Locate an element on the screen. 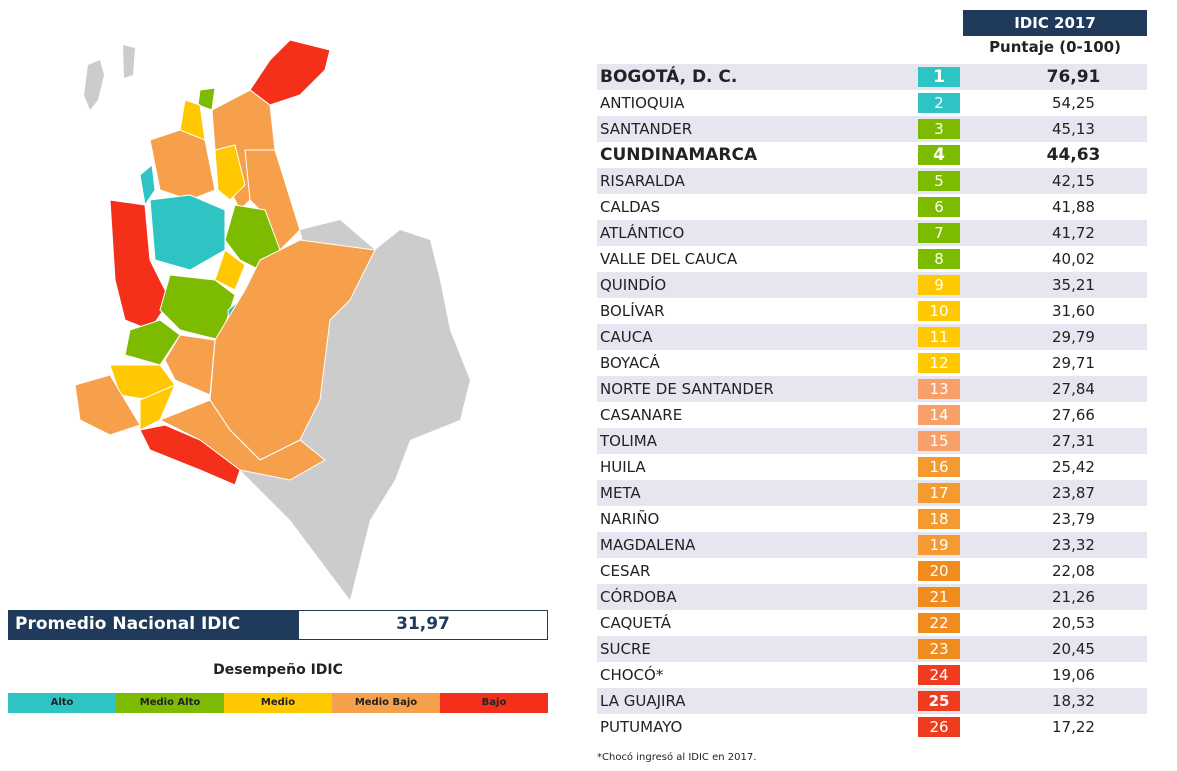 The height and width of the screenshot is (771, 1177). rank: 15 is located at coordinates (939, 441).